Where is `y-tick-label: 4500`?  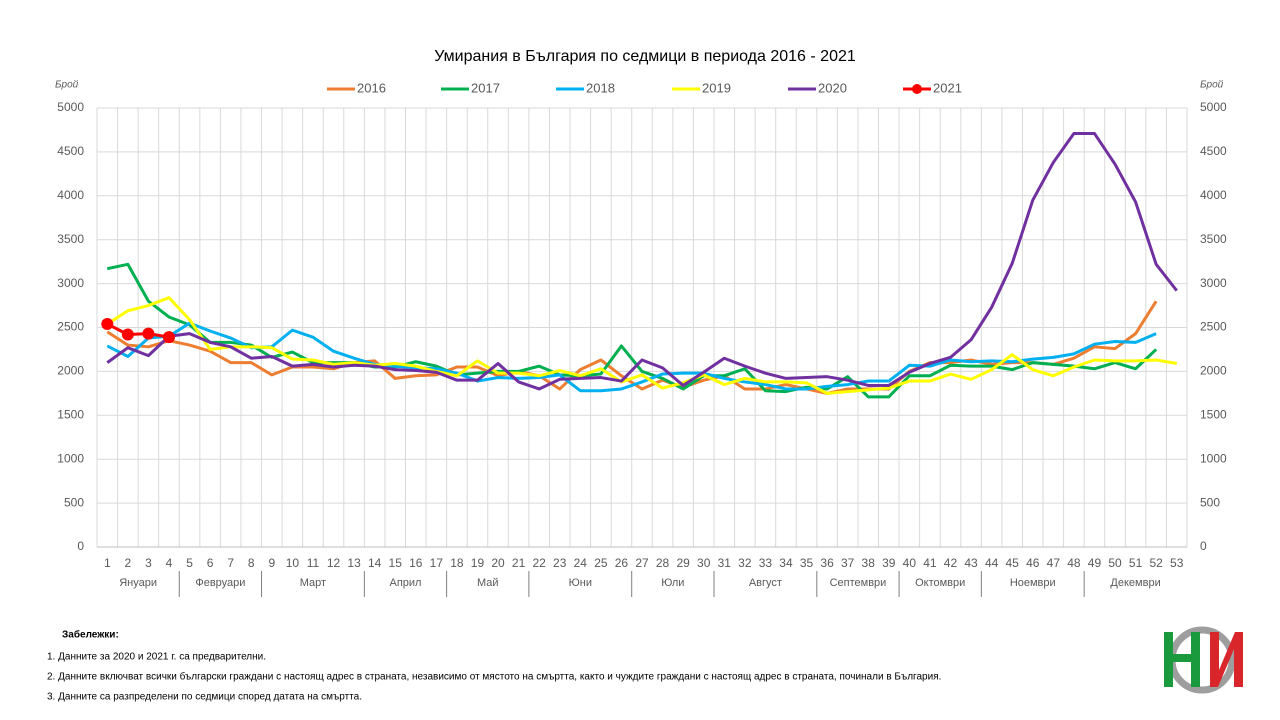
y-tick-label: 4500 is located at coordinates (70, 151).